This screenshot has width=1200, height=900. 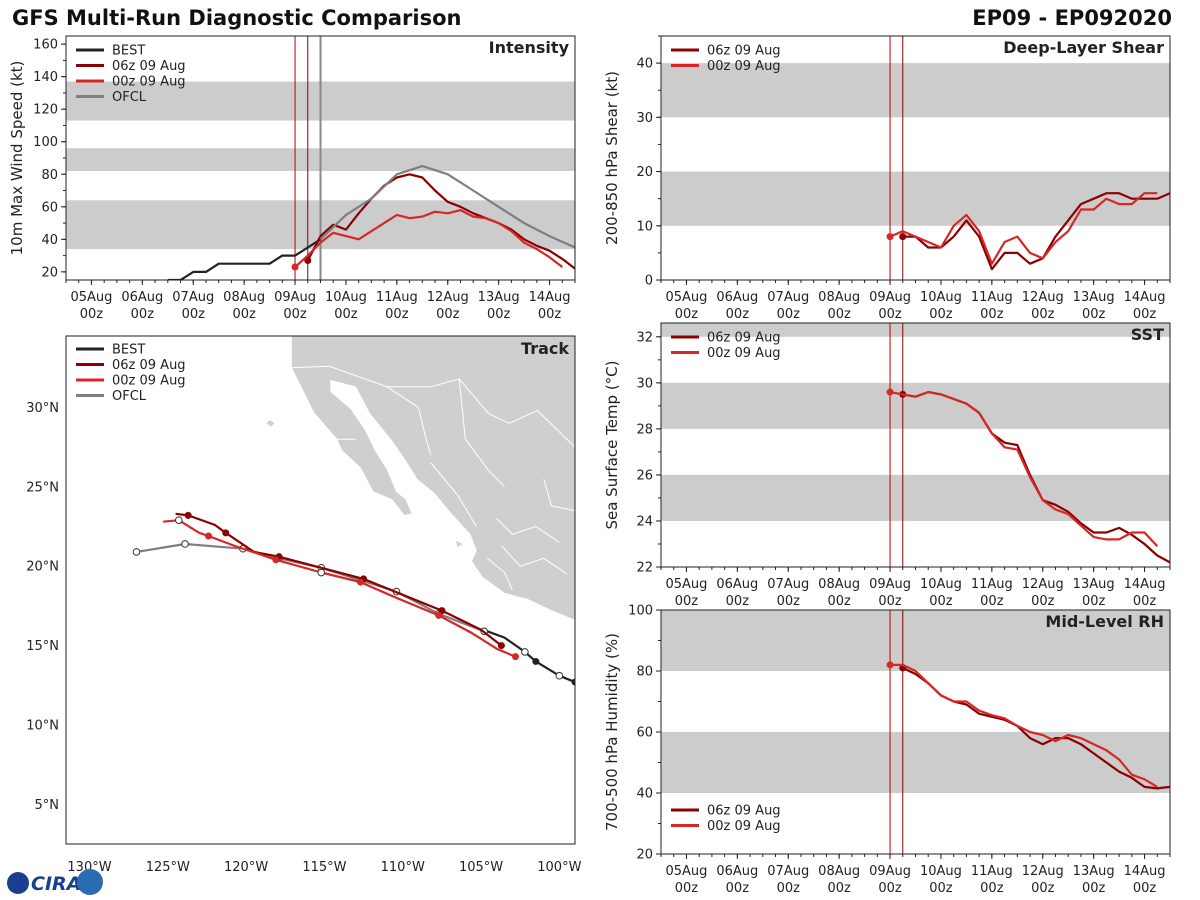 I want to click on intensity-legend-label: OFCL, so click(x=129, y=97).